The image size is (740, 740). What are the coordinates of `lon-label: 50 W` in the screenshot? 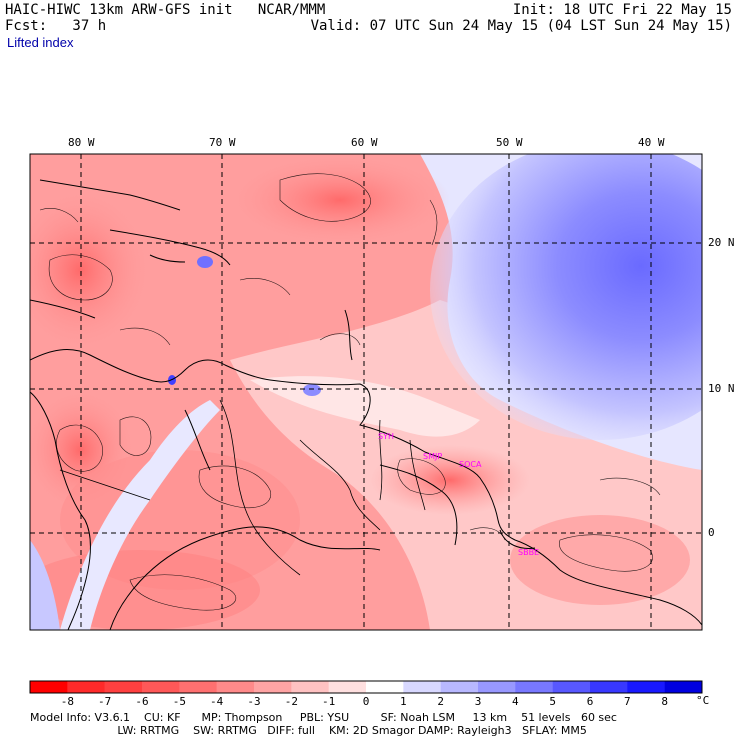 It's located at (509, 142).